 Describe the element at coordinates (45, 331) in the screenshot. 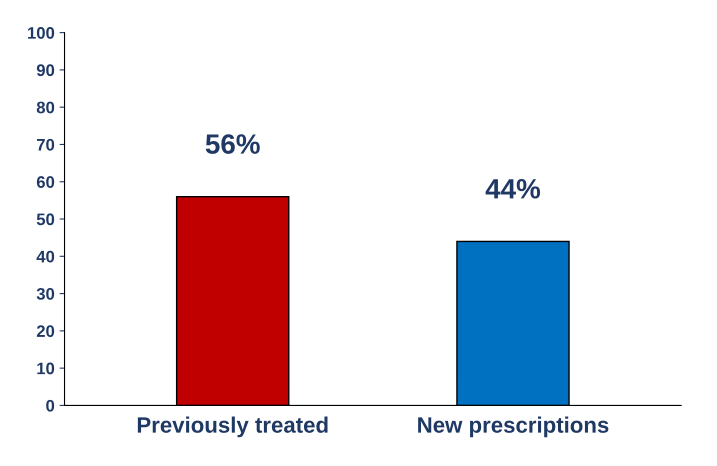

I see `y-tick-label: 20` at that location.